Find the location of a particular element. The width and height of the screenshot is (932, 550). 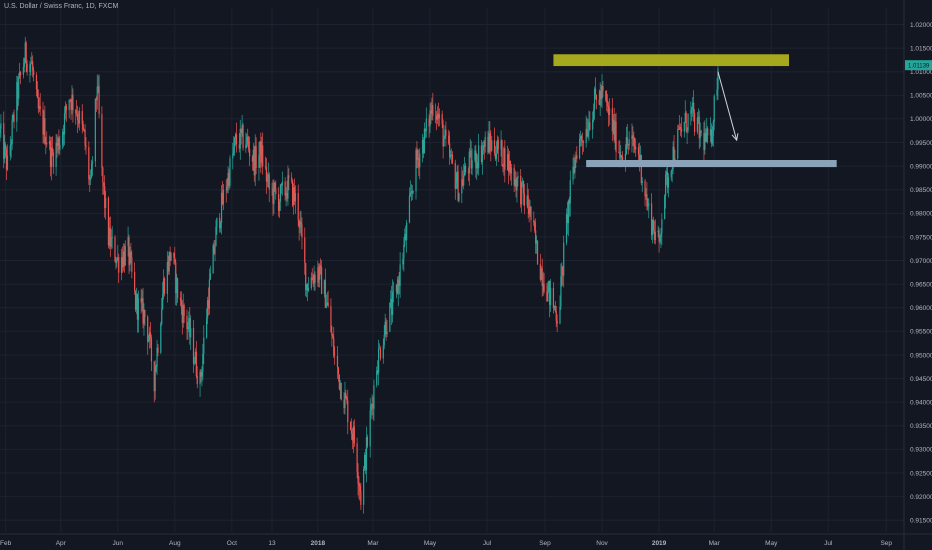

annotation-layer is located at coordinates (695, 111).